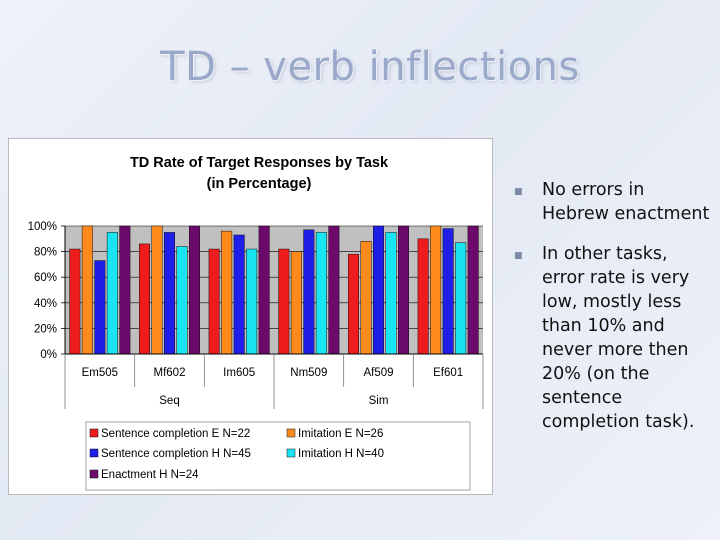 The height and width of the screenshot is (540, 720). I want to click on x-category-label: Mf602, so click(170, 373).